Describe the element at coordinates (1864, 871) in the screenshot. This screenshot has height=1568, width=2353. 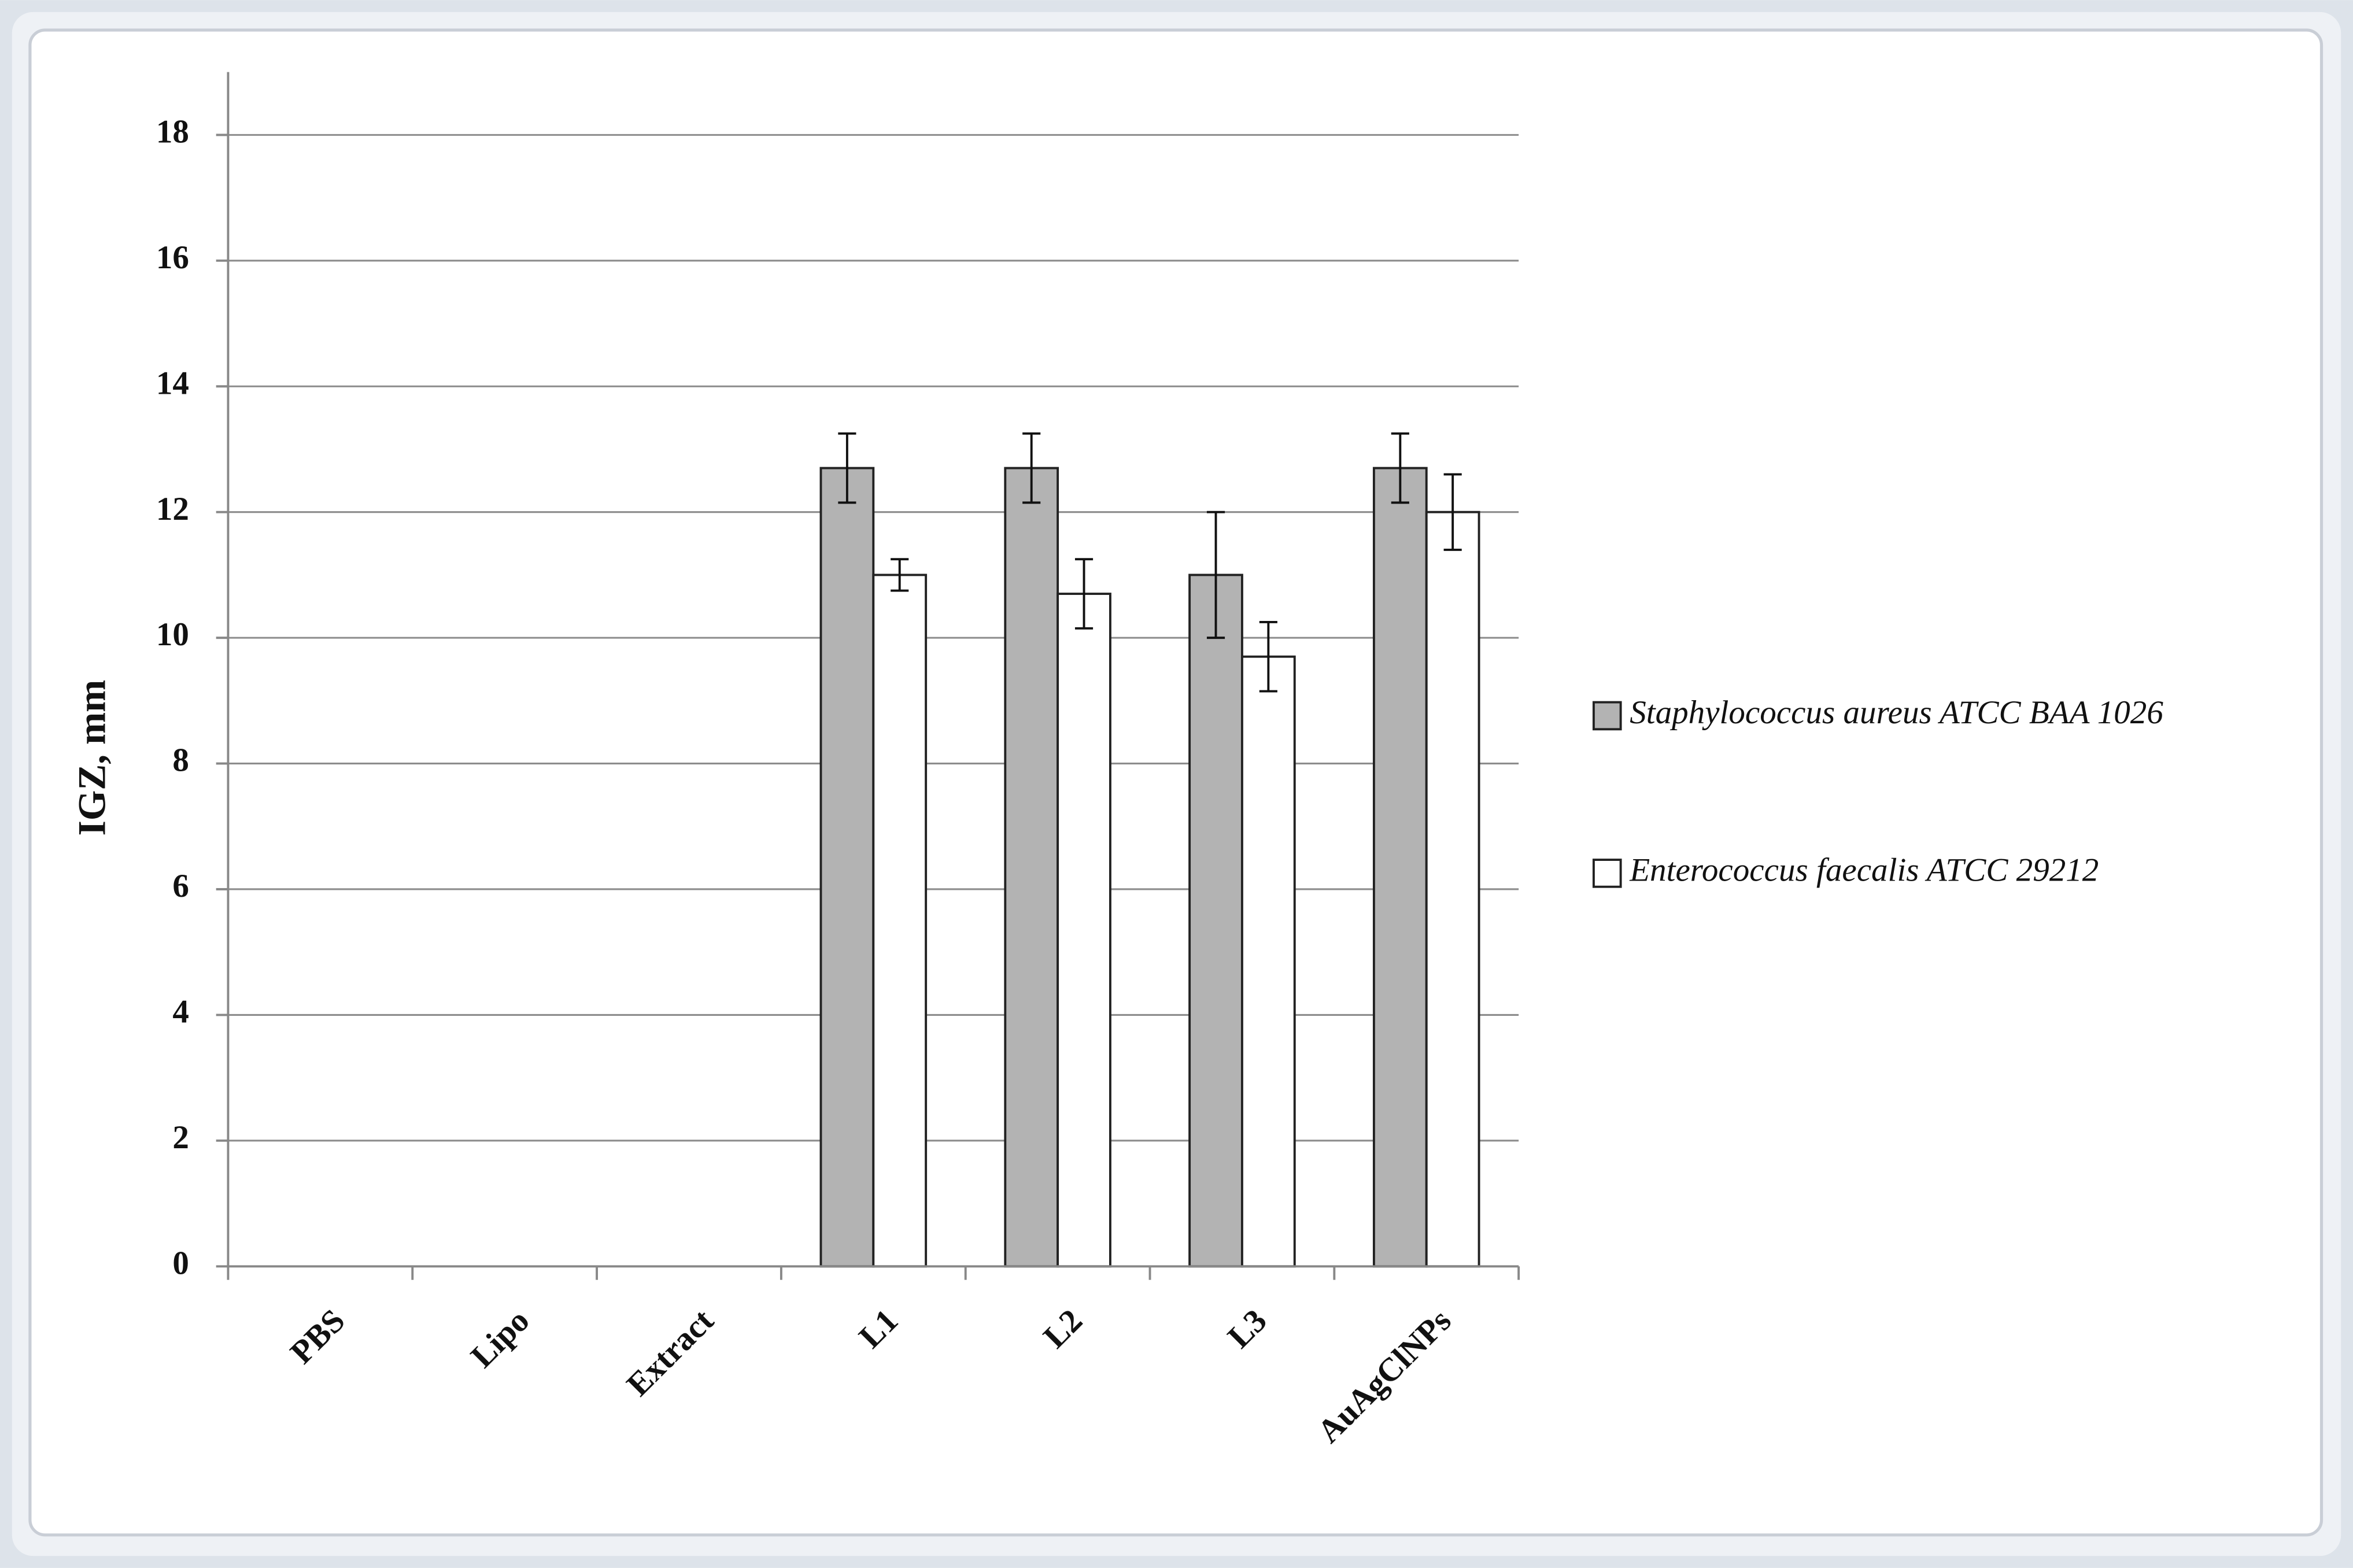
I see `legend-label: Enterococcus faecalis ATCC 29212` at that location.